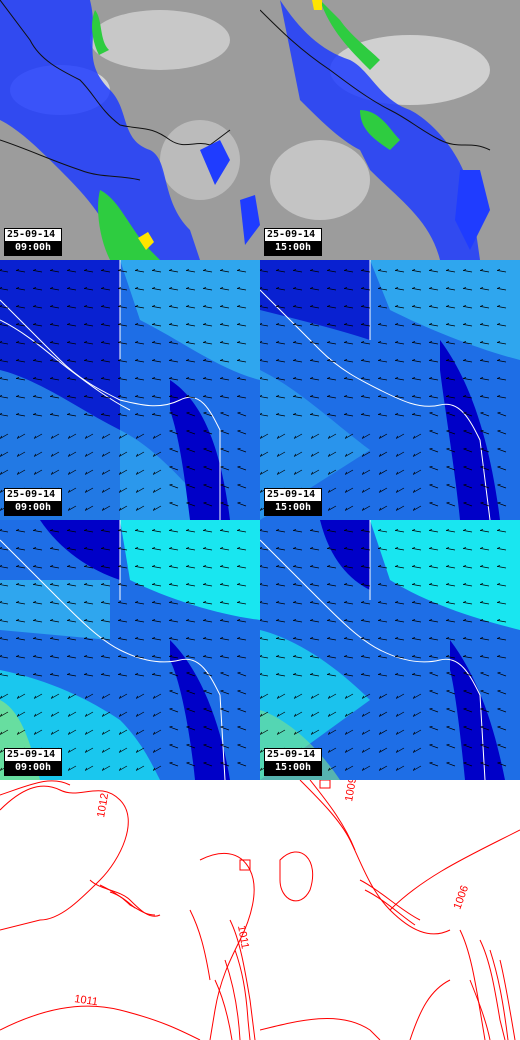 This screenshot has height=1040, width=520. What do you see at coordinates (130, 390) in the screenshot?
I see `wind-map-low-0900: 25-09-14 09:00h` at bounding box center [130, 390].